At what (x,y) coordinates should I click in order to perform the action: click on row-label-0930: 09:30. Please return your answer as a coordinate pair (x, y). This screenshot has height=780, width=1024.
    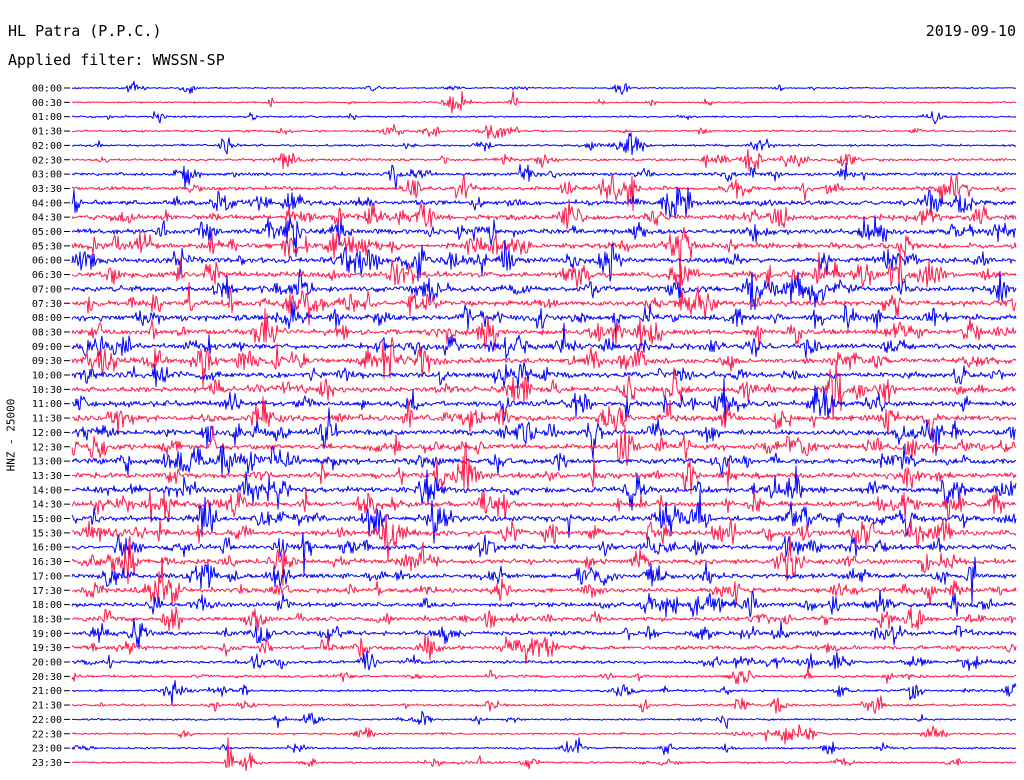
    Looking at the image, I should click on (47, 361).